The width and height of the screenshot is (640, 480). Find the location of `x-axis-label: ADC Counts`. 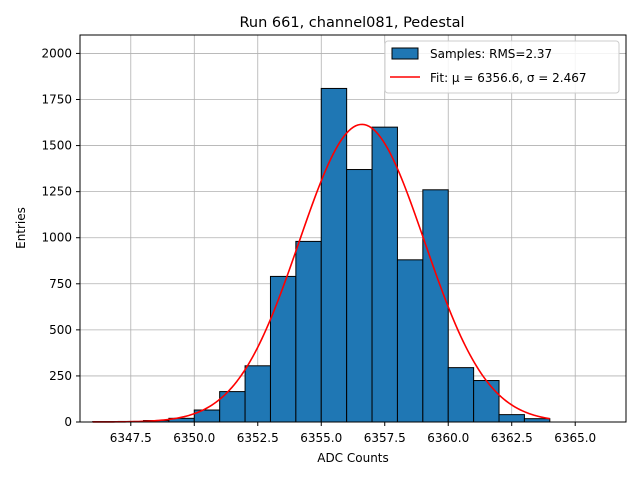

x-axis-label: ADC Counts is located at coordinates (353, 458).